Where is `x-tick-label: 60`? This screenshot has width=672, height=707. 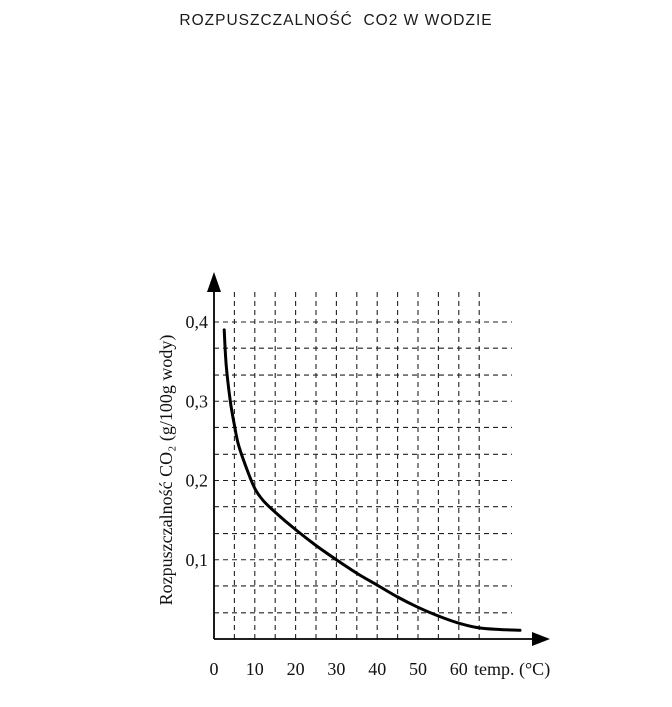 x-tick-label: 60 is located at coordinates (459, 669).